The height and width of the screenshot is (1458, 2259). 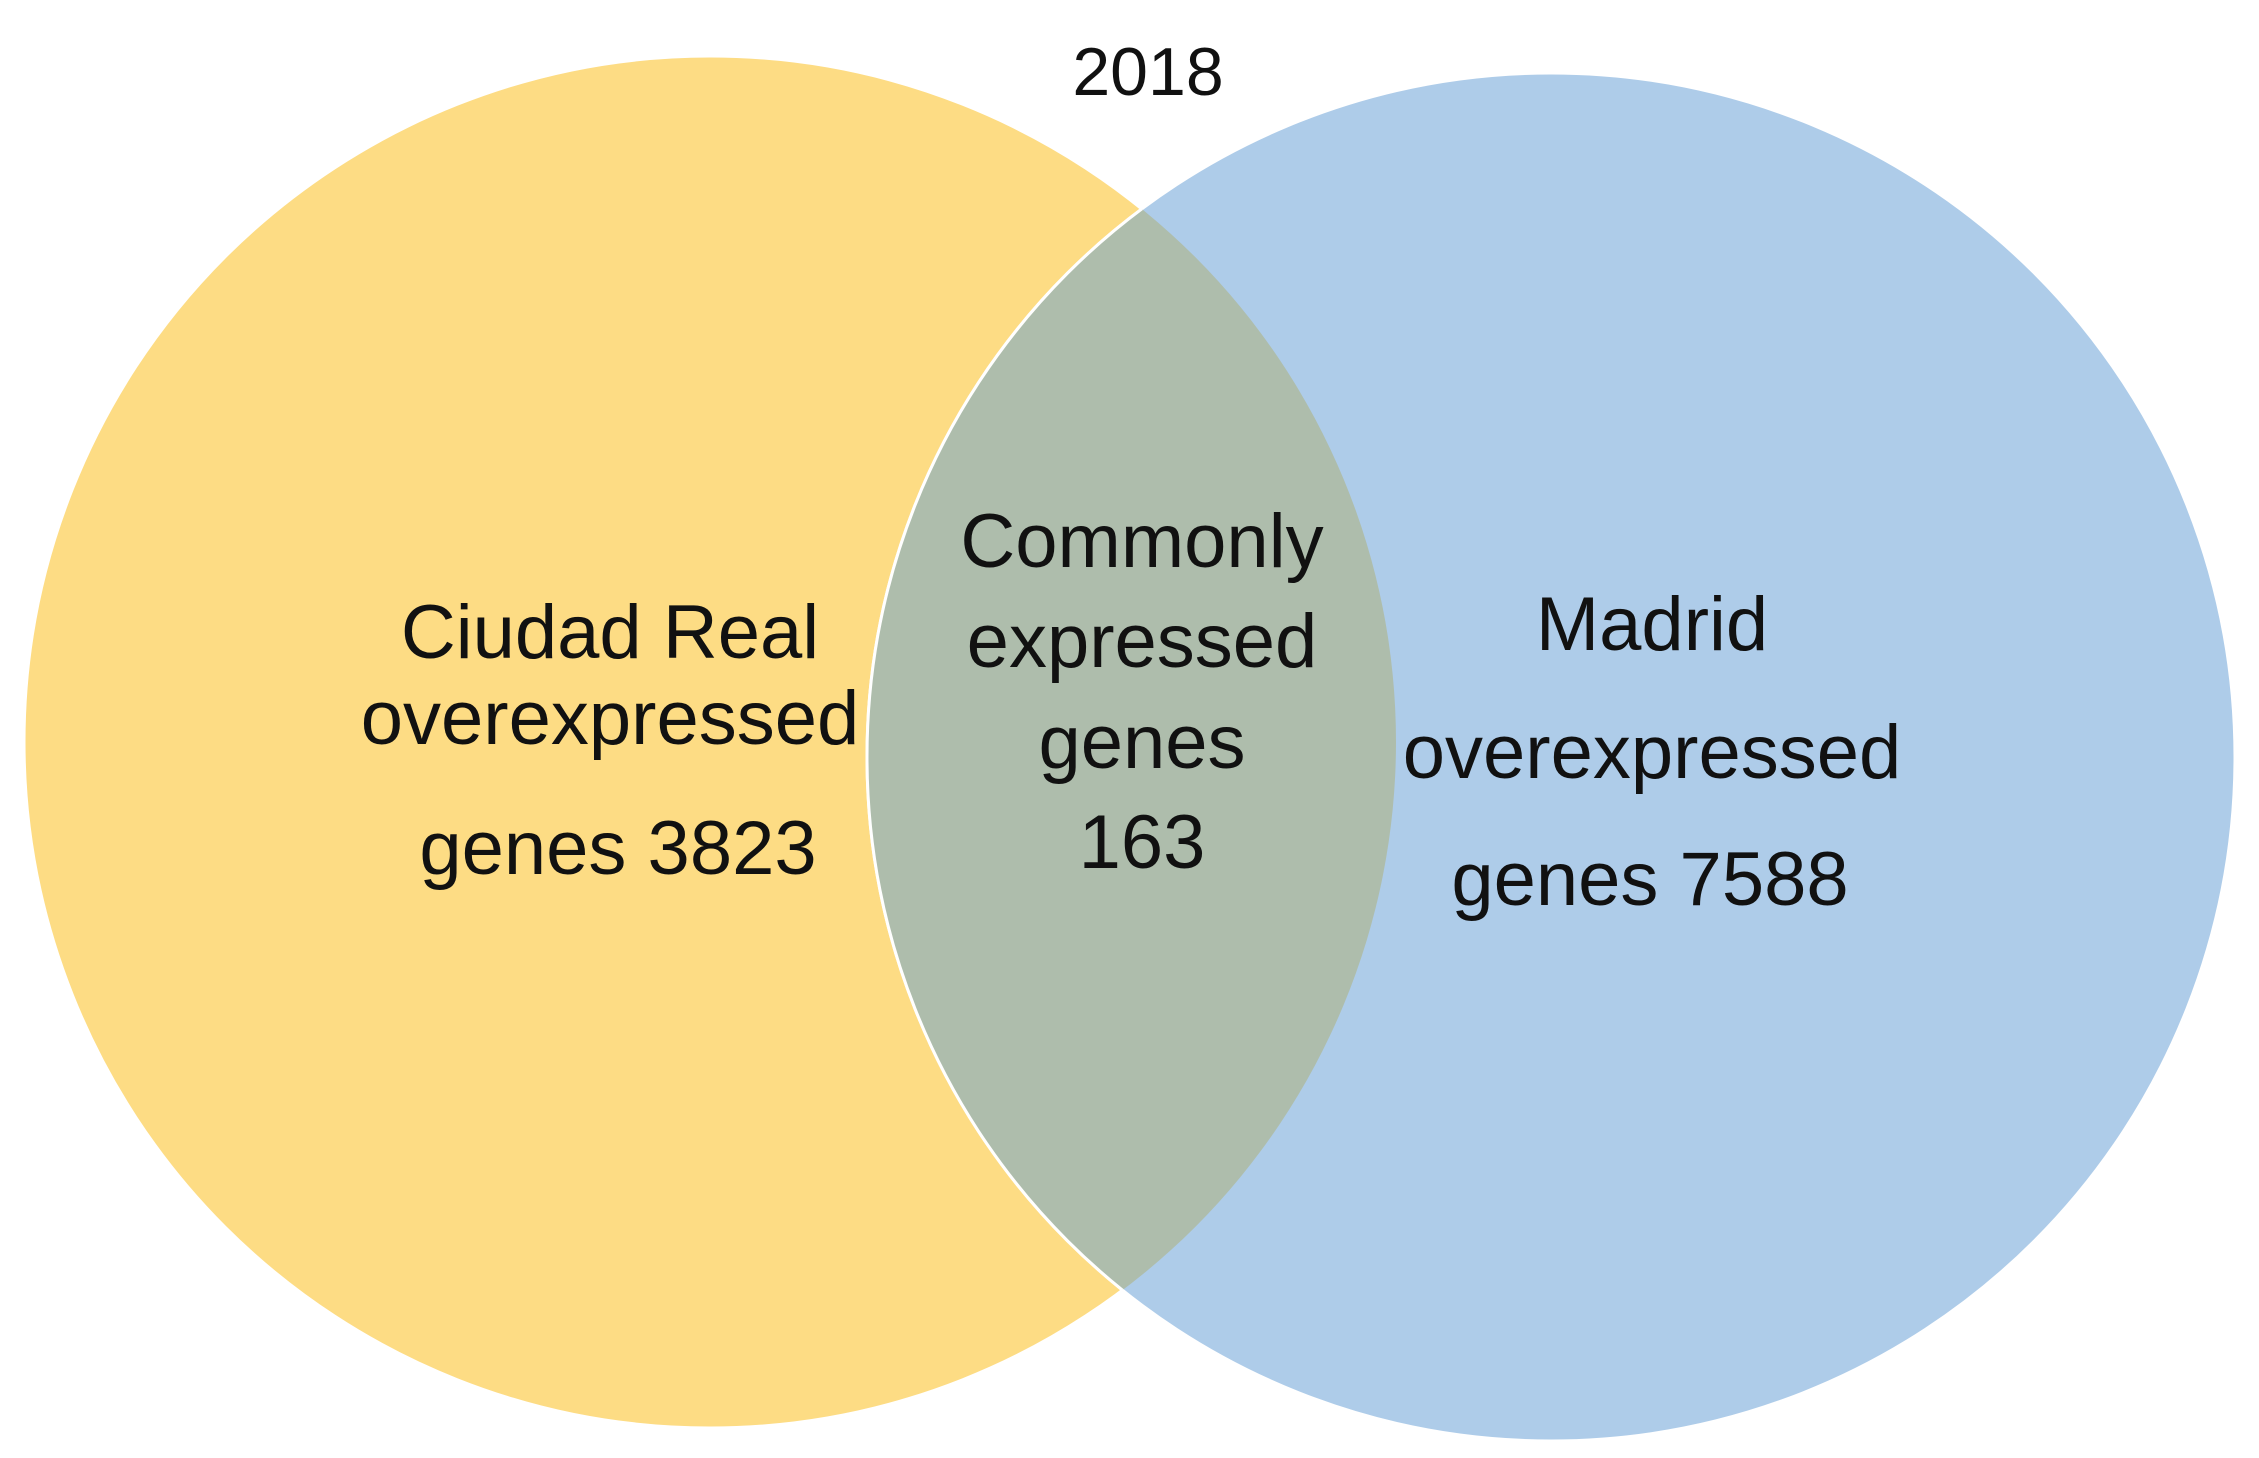 What do you see at coordinates (1141, 541) in the screenshot?
I see `intersection-label-line-1: Commonly` at bounding box center [1141, 541].